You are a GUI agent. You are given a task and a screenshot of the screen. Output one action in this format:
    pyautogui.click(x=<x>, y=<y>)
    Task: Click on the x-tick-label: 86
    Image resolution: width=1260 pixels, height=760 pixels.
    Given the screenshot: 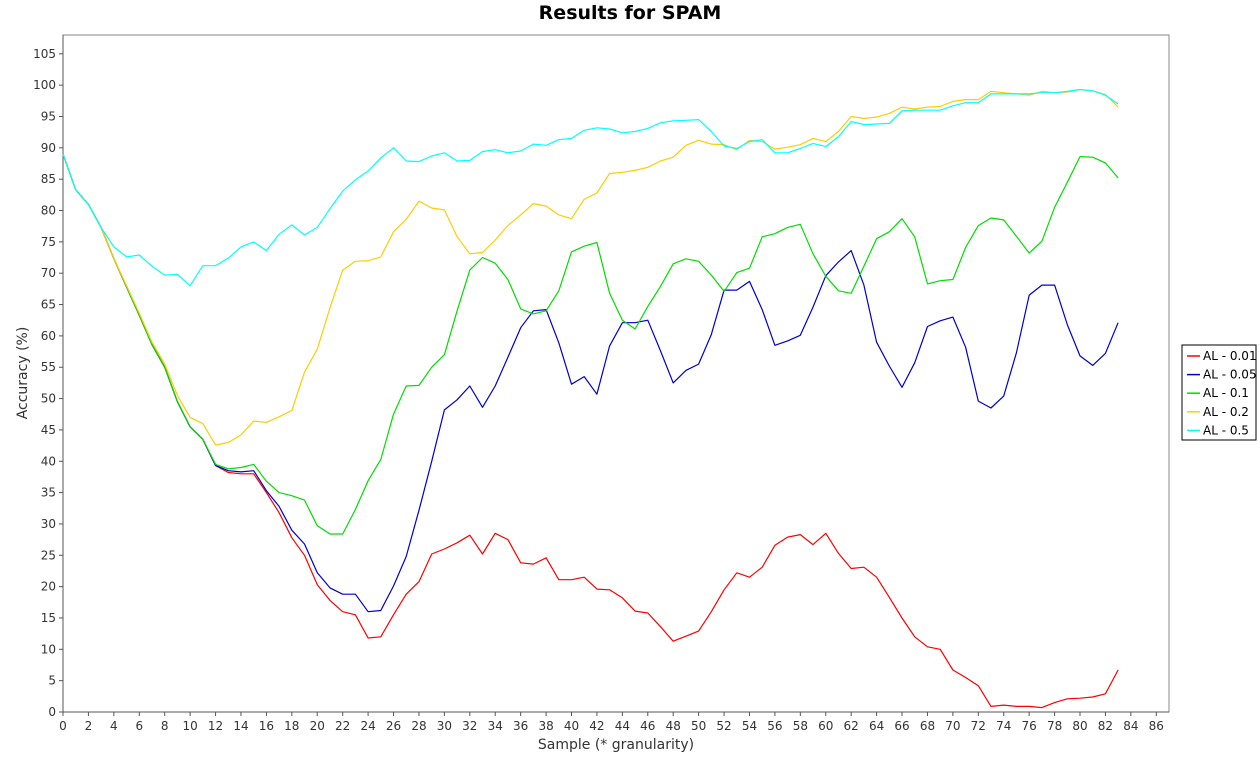 What is the action you would take?
    pyautogui.click(x=1156, y=726)
    